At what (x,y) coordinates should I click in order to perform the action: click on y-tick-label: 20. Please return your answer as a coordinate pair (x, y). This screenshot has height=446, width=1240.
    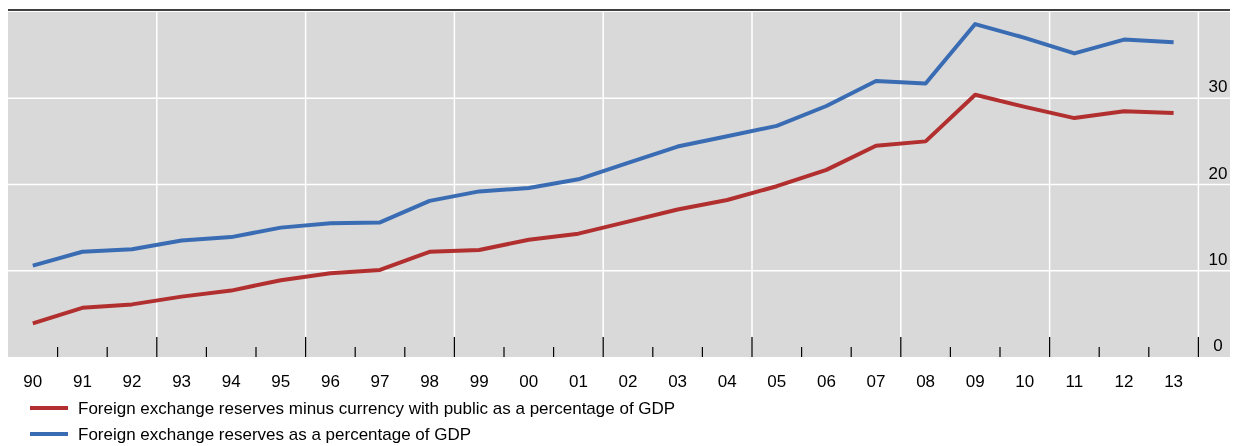
    Looking at the image, I should click on (1218, 173).